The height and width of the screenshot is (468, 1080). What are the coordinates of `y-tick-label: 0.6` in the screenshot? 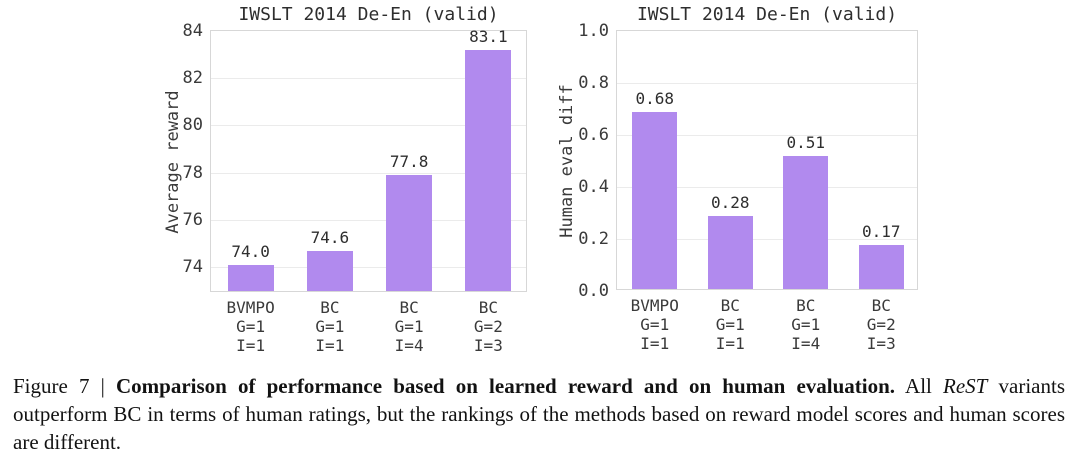 It's located at (593, 135).